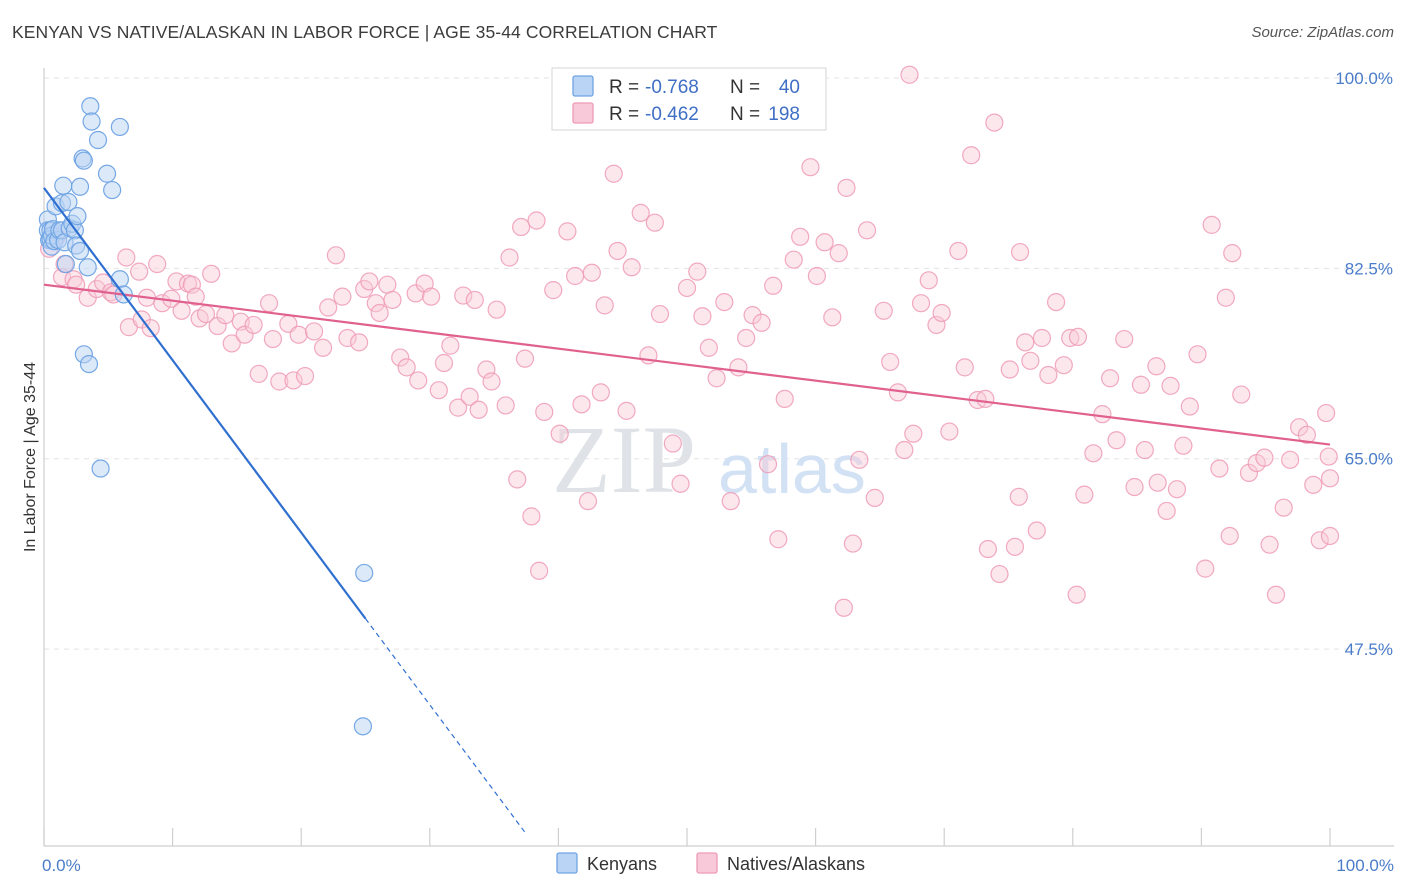 The image size is (1406, 892). What do you see at coordinates (1364, 78) in the screenshot?
I see `y-tick-label: 100.0%` at bounding box center [1364, 78].